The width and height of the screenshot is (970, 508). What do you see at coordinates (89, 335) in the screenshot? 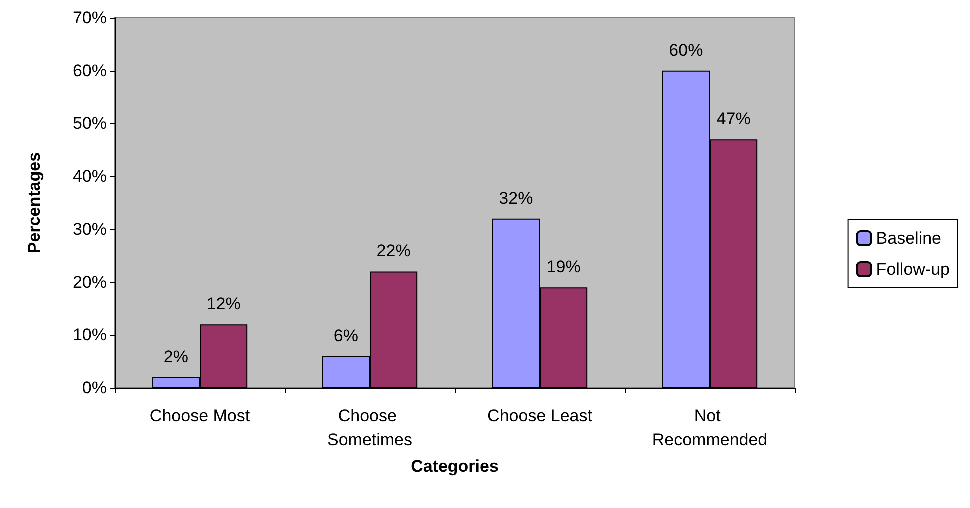
I see `y-tick-label: 10%` at bounding box center [89, 335].